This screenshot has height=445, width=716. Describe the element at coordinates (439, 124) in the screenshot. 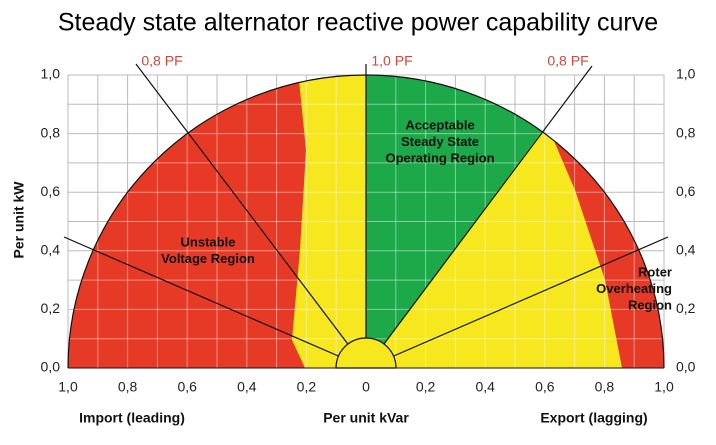

I see `region-label: Acceptable` at that location.